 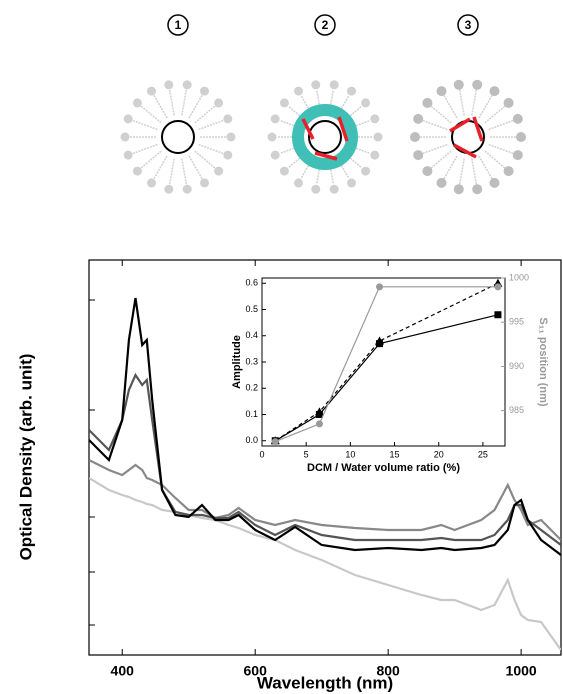 What do you see at coordinates (251, 440) in the screenshot?
I see `inset-y-tick-label: 0.0` at bounding box center [251, 440].